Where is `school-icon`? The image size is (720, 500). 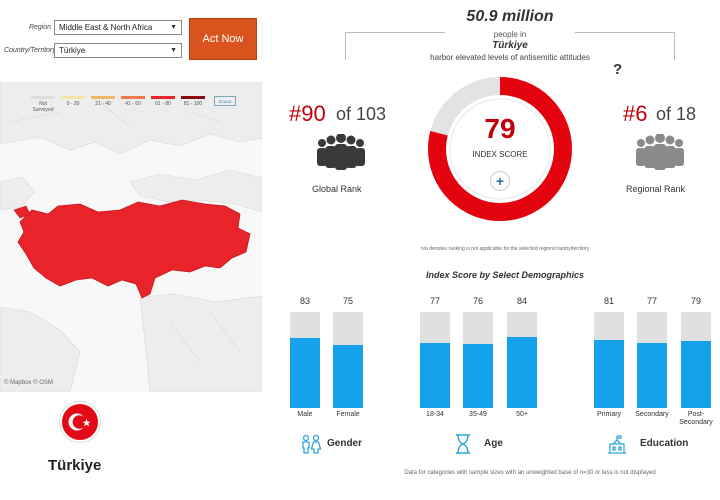
school-icon is located at coordinates (617, 444).